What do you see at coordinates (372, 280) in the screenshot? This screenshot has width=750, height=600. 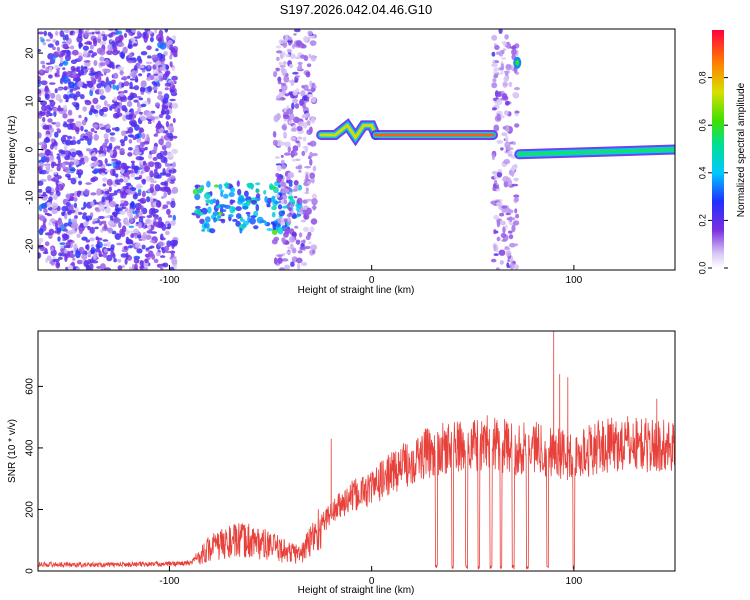 I see `spectrogram-x-tick-label: 0` at bounding box center [372, 280].